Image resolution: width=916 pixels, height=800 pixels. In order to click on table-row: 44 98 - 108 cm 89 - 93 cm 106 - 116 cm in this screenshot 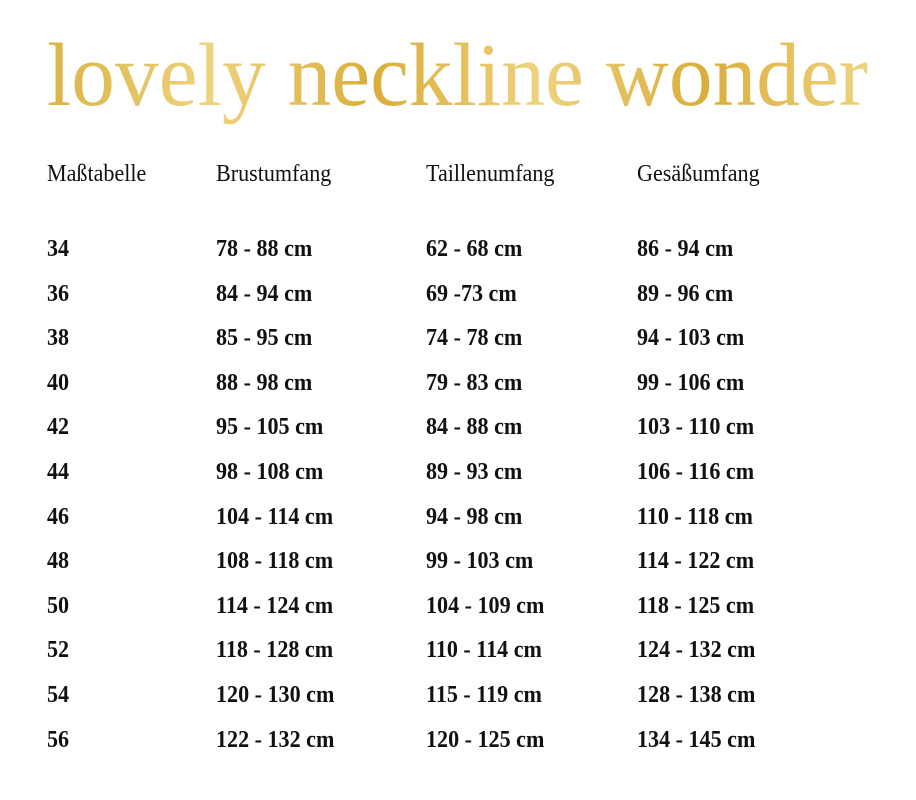, I will do `click(458, 472)`.